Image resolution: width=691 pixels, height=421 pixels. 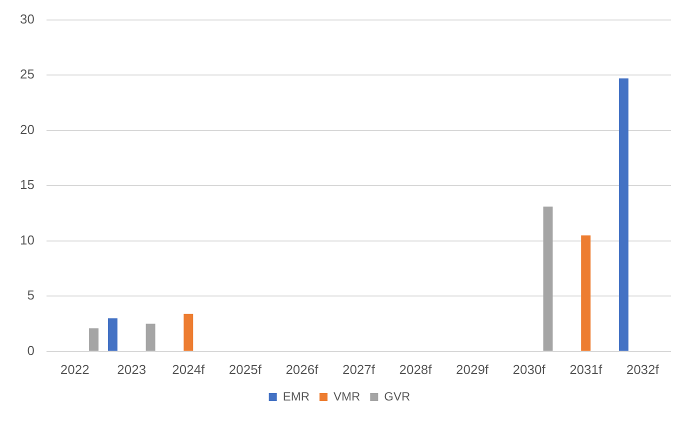 What do you see at coordinates (586, 369) in the screenshot?
I see `x-tick-label: 2031f` at bounding box center [586, 369].